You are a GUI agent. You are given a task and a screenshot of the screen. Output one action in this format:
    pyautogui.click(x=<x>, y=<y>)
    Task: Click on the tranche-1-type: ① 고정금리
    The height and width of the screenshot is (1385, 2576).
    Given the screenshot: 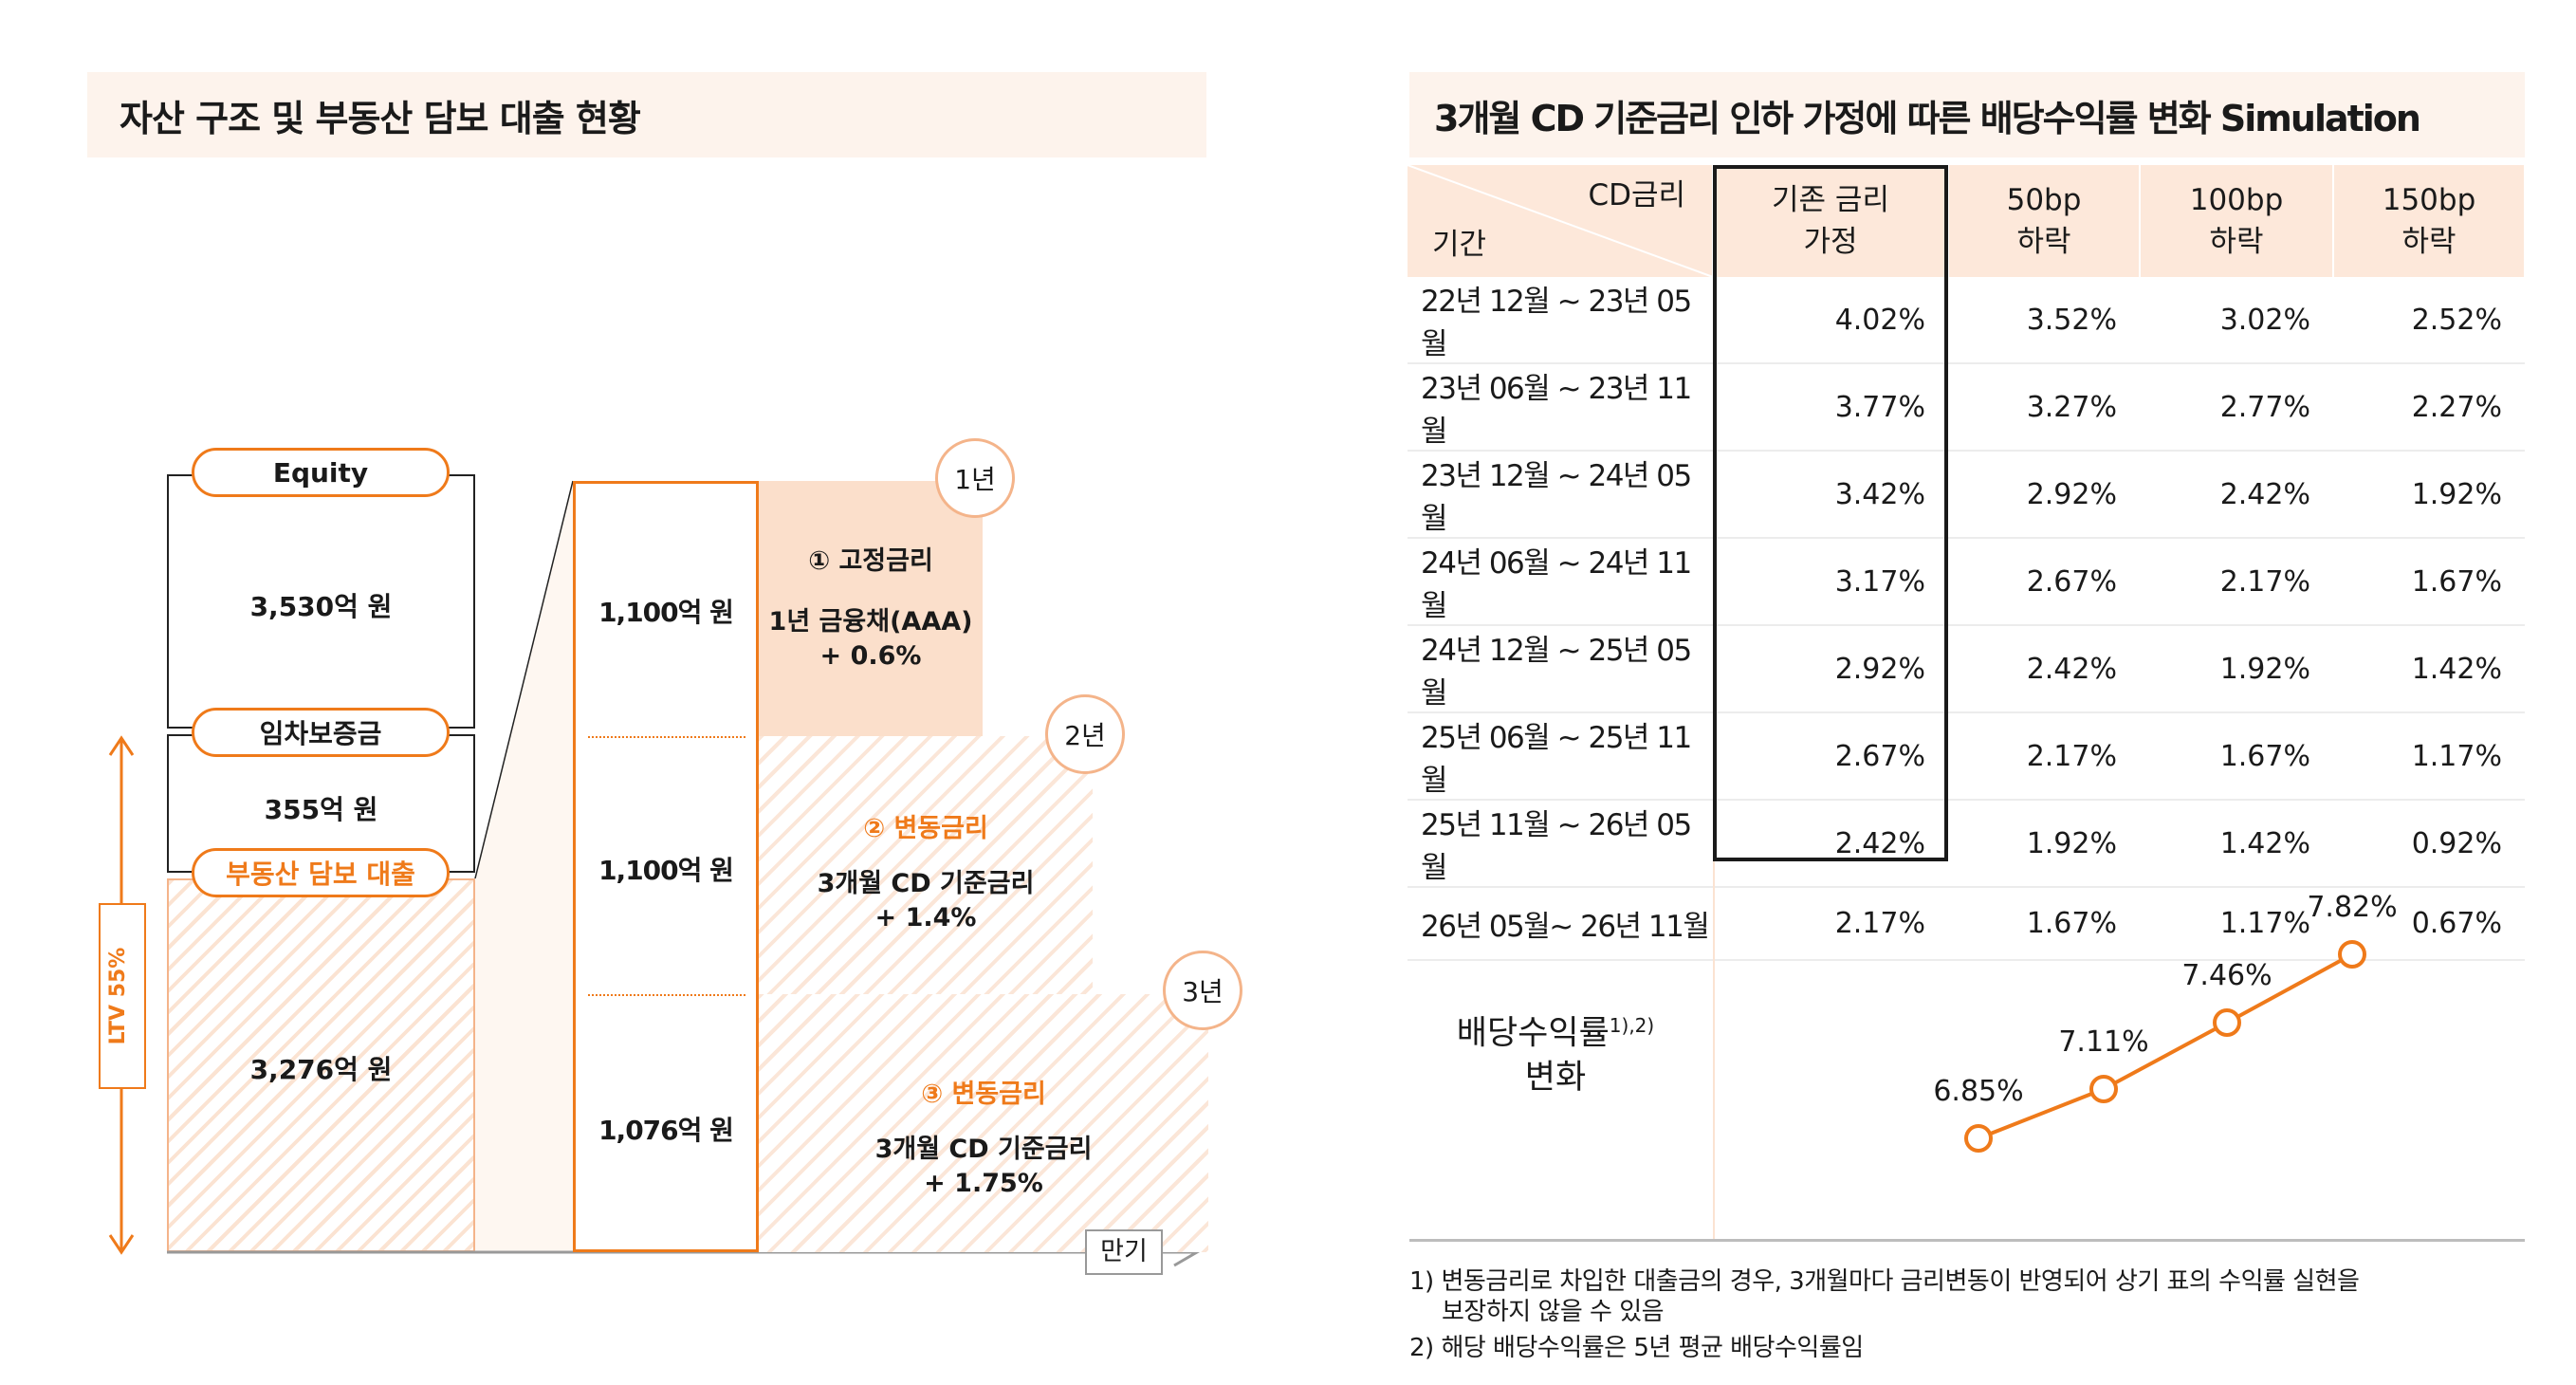 What is the action you would take?
    pyautogui.click(x=870, y=561)
    